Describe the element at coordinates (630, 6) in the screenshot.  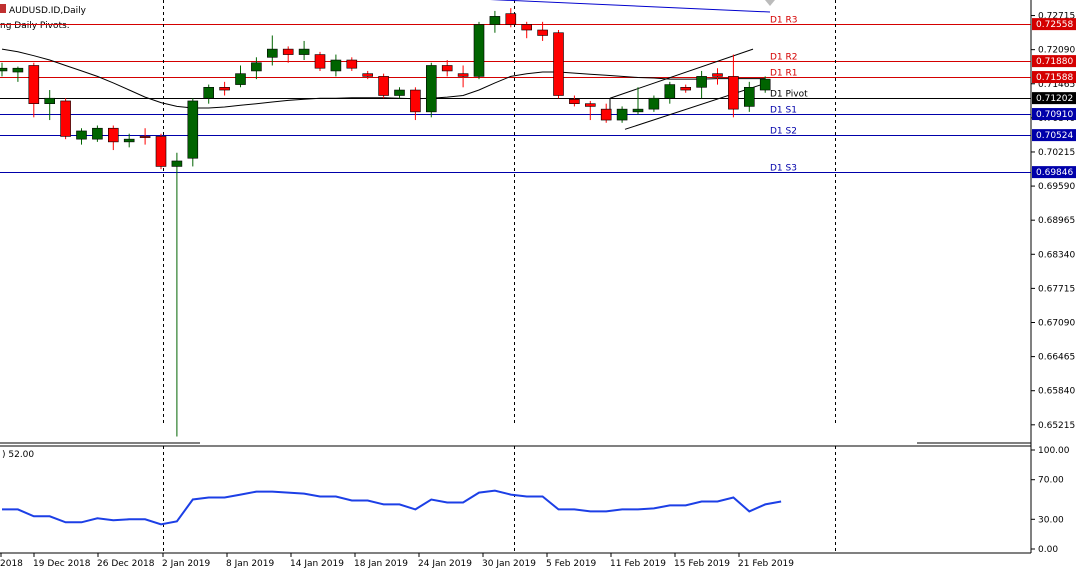
I see `downtrend-line` at that location.